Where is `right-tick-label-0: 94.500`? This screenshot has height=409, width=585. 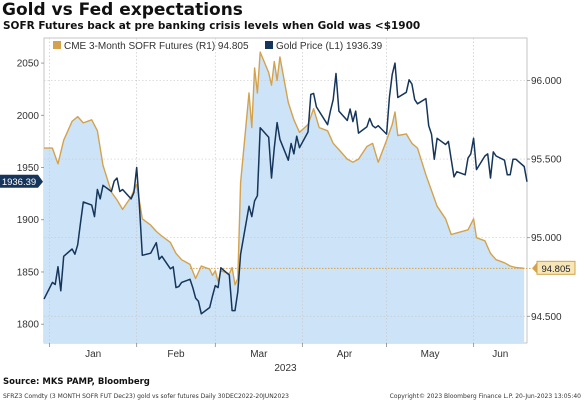
right-tick-label-0: 94.500 is located at coordinates (546, 317).